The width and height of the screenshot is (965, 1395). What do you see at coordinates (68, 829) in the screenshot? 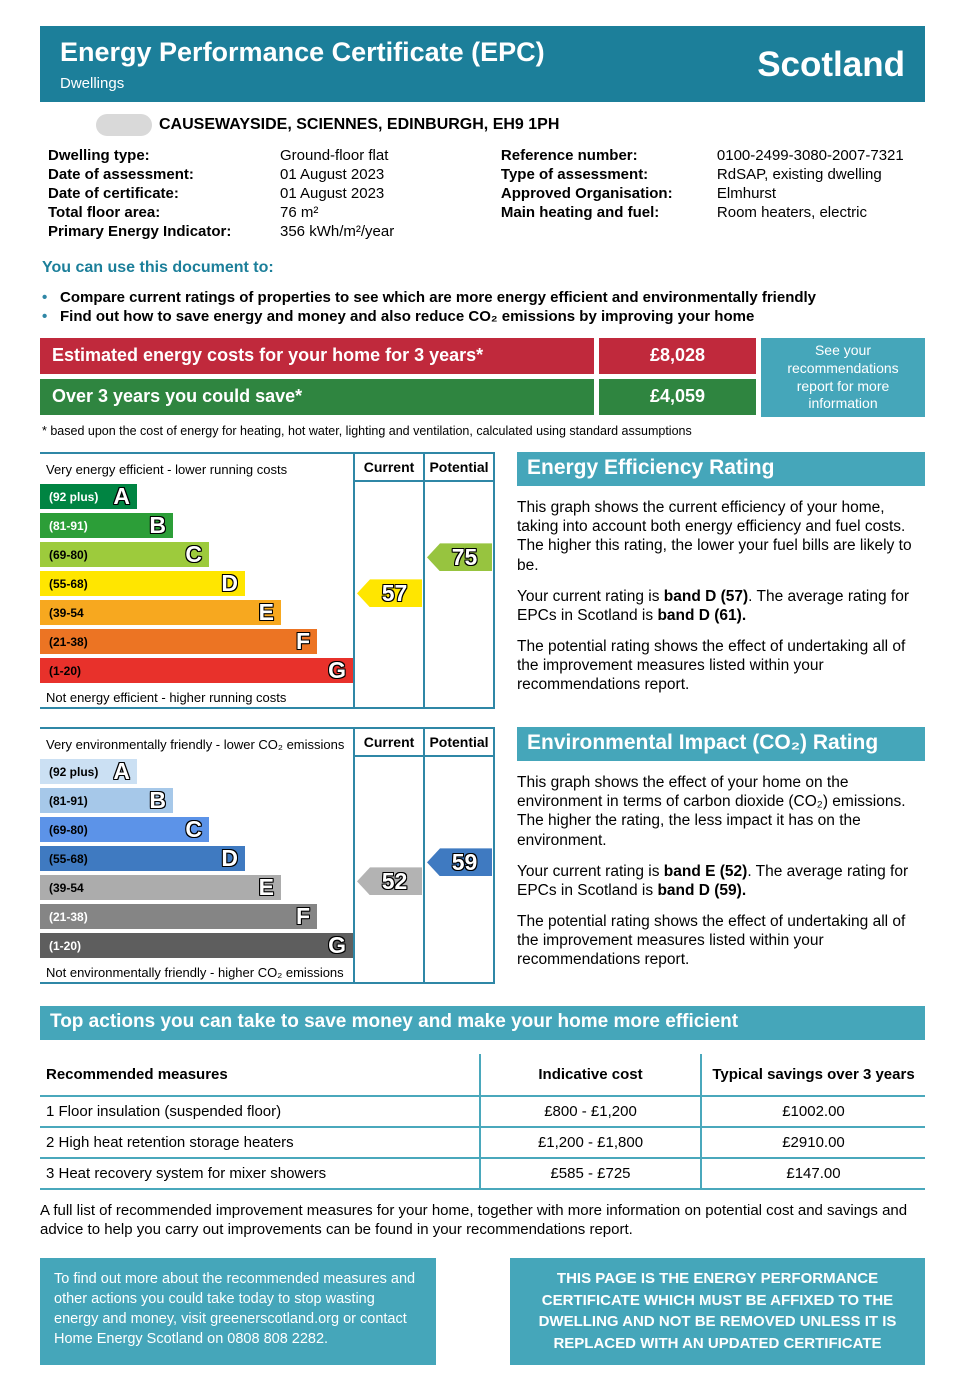
I see `band-range: (69-80)` at bounding box center [68, 829].